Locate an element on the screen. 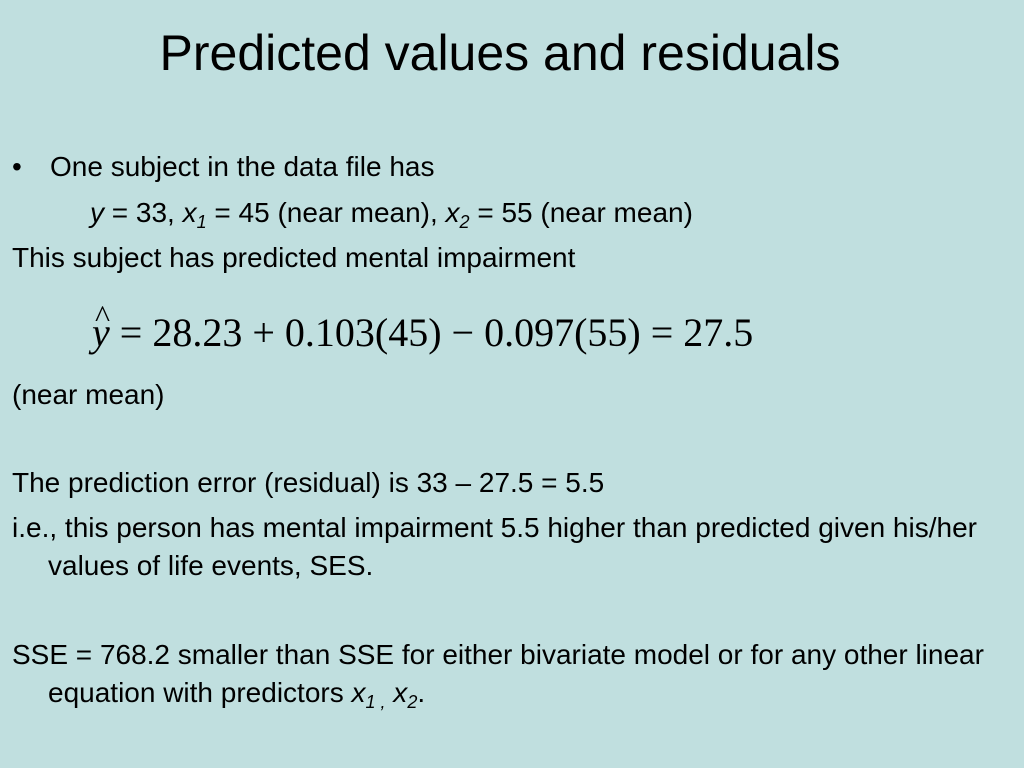 The width and height of the screenshot is (1024, 768). y-value: = 33, is located at coordinates (143, 212).